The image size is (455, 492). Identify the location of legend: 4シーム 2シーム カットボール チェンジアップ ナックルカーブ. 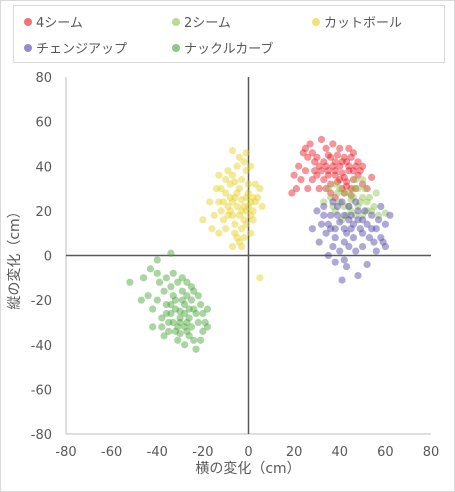
(229, 34).